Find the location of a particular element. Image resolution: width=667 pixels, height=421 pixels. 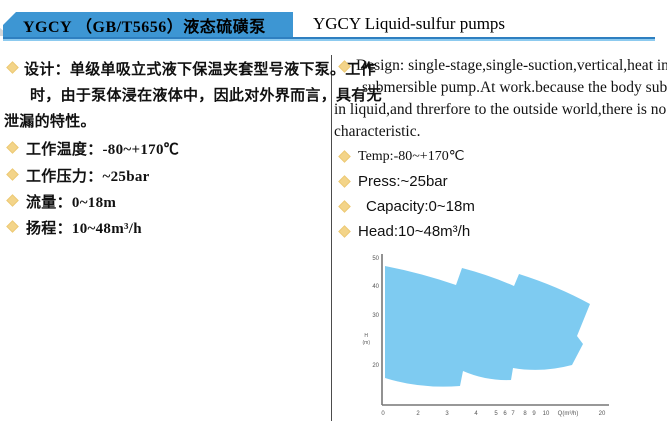

x-tick-10: 10 is located at coordinates (546, 414).